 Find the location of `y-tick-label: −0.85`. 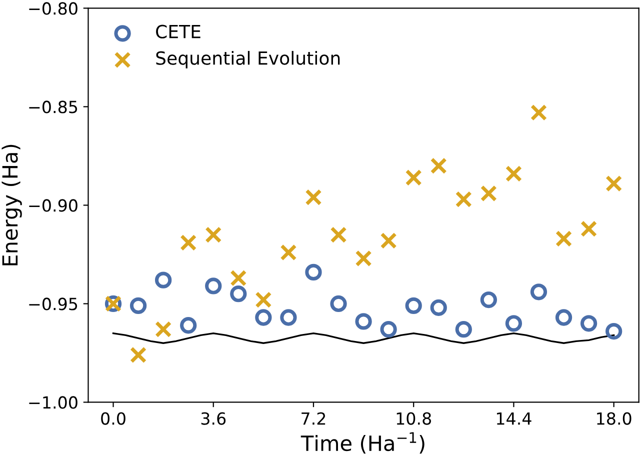

y-tick-label: −0.85 is located at coordinates (53, 107).